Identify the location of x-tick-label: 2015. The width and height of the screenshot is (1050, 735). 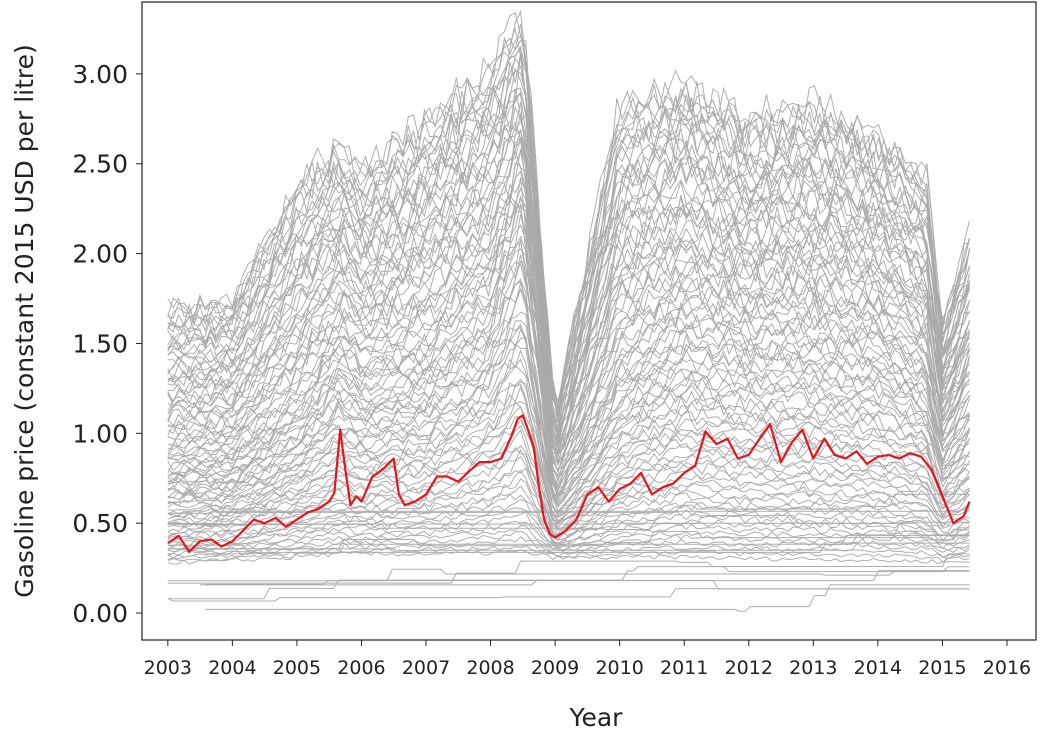
(942, 668).